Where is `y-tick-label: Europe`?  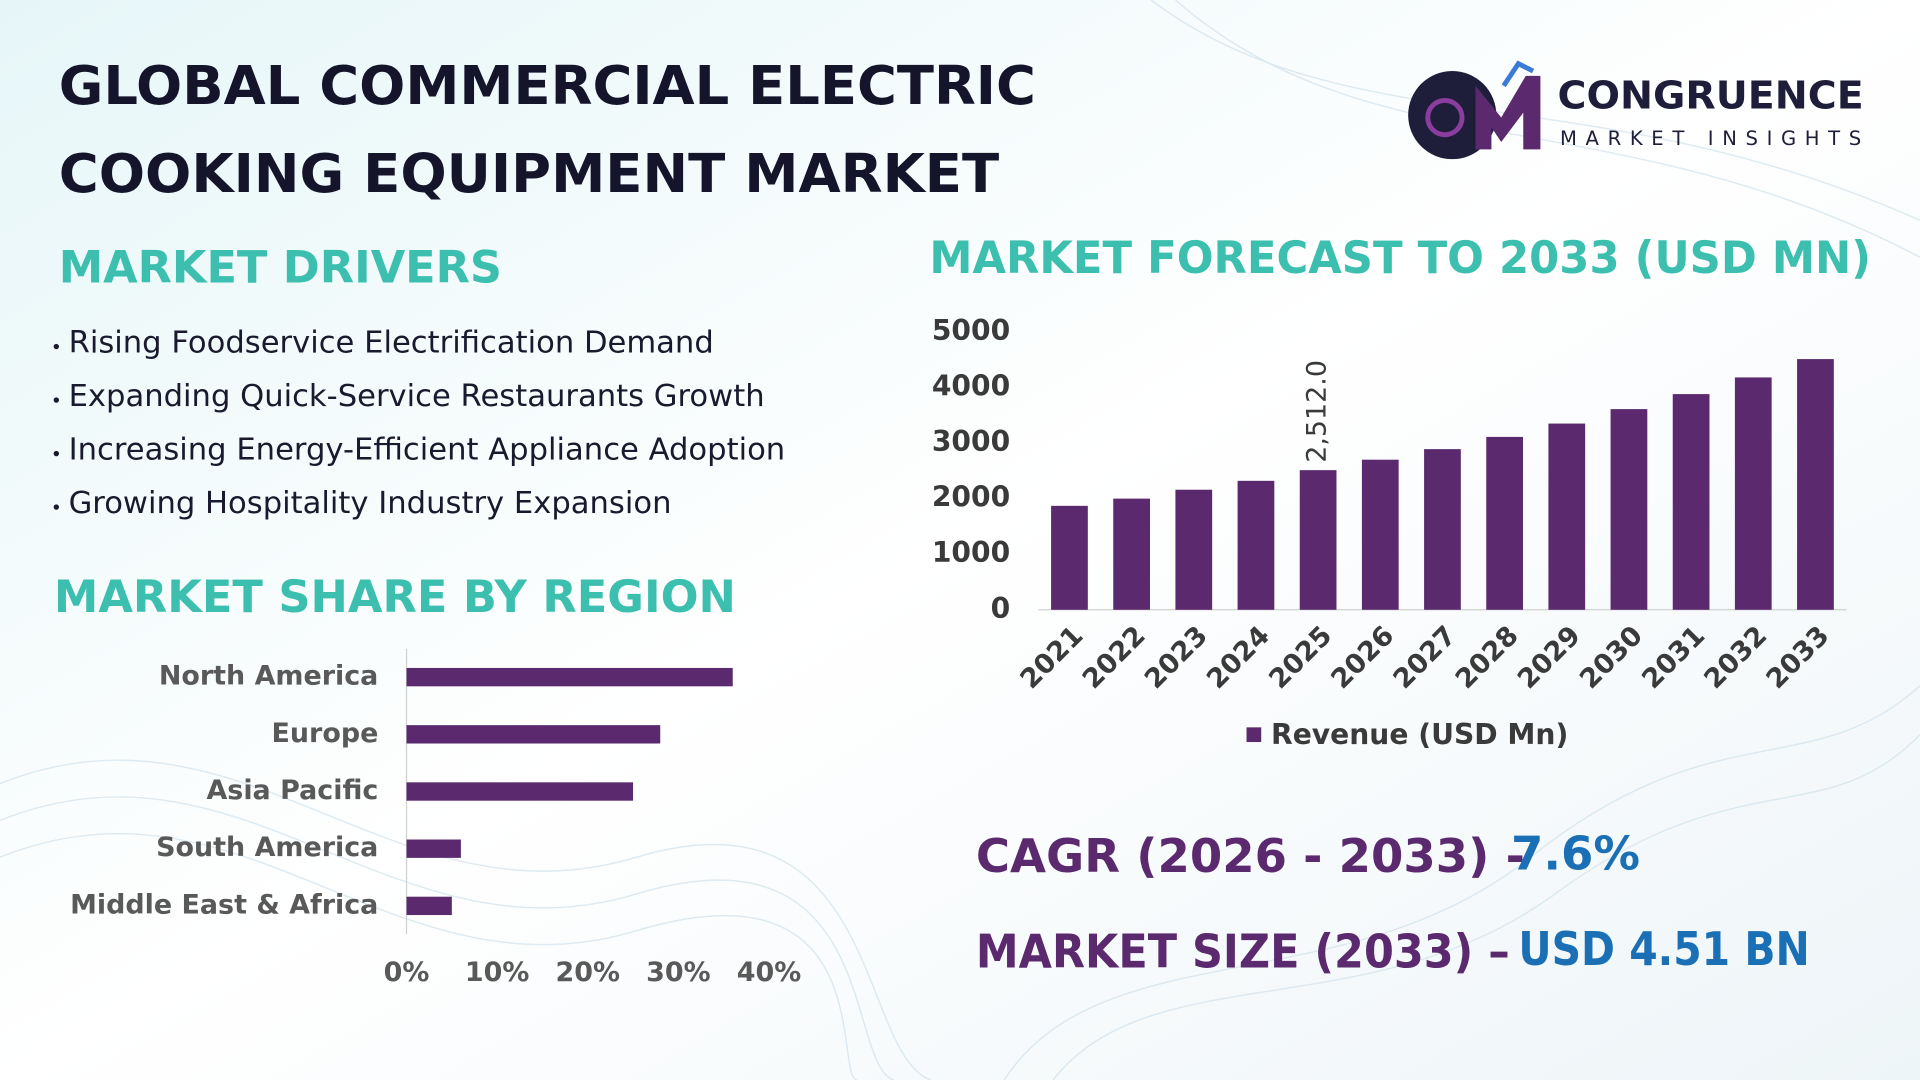
y-tick-label: Europe is located at coordinates (325, 733).